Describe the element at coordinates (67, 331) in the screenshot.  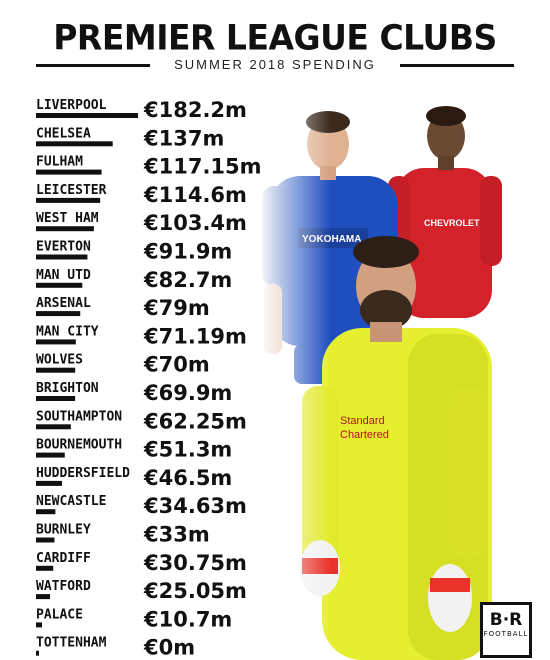
I see `club-label: MAN CITY` at that location.